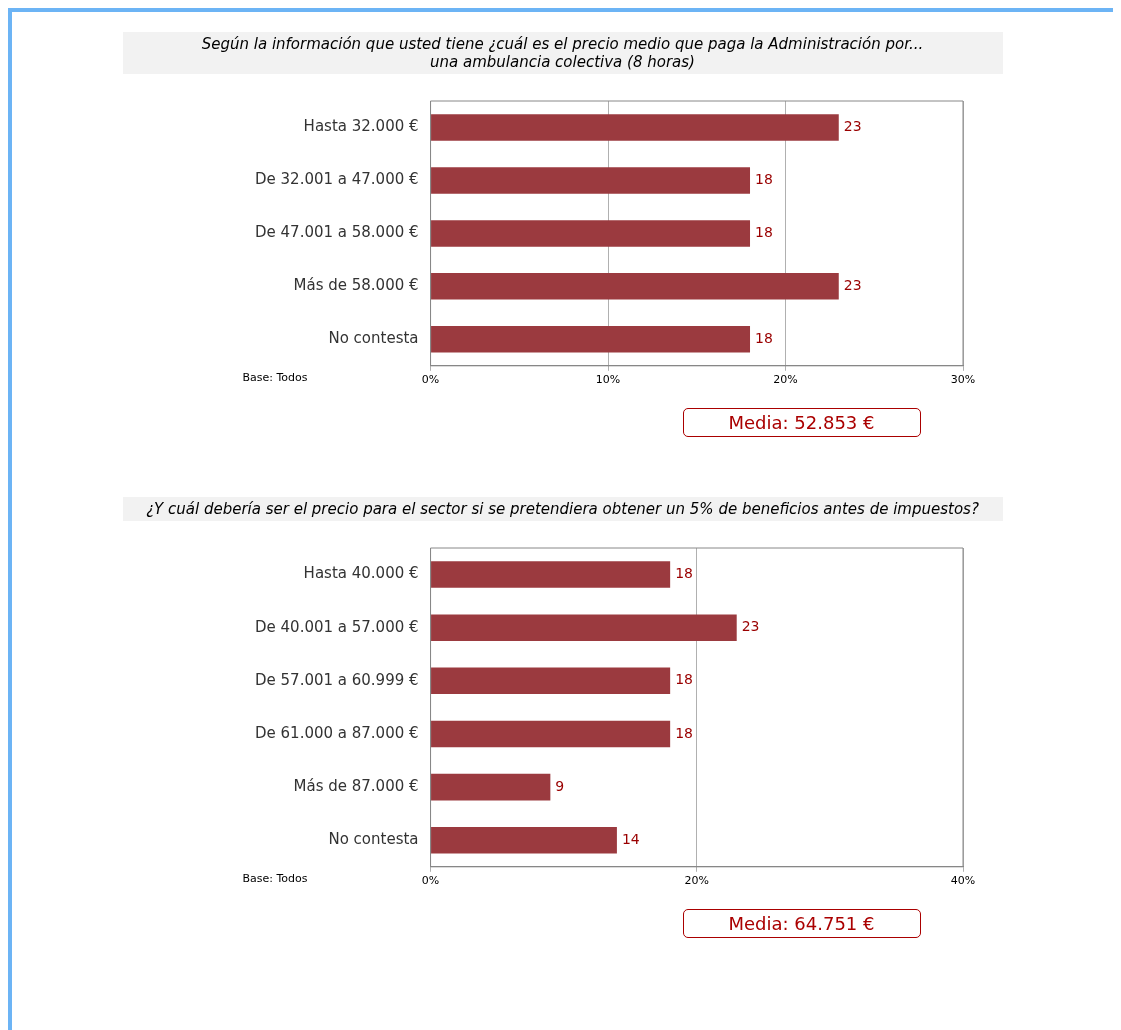 The height and width of the screenshot is (1030, 1121). What do you see at coordinates (361, 573) in the screenshot?
I see `y-tick-label: Hasta 40.000 €` at bounding box center [361, 573].